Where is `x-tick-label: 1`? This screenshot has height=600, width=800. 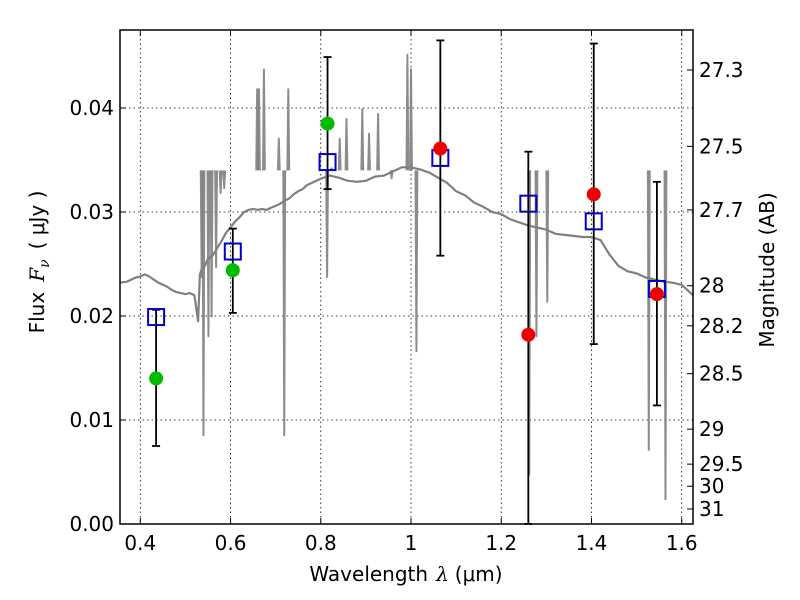
x-tick-label: 1 is located at coordinates (411, 543).